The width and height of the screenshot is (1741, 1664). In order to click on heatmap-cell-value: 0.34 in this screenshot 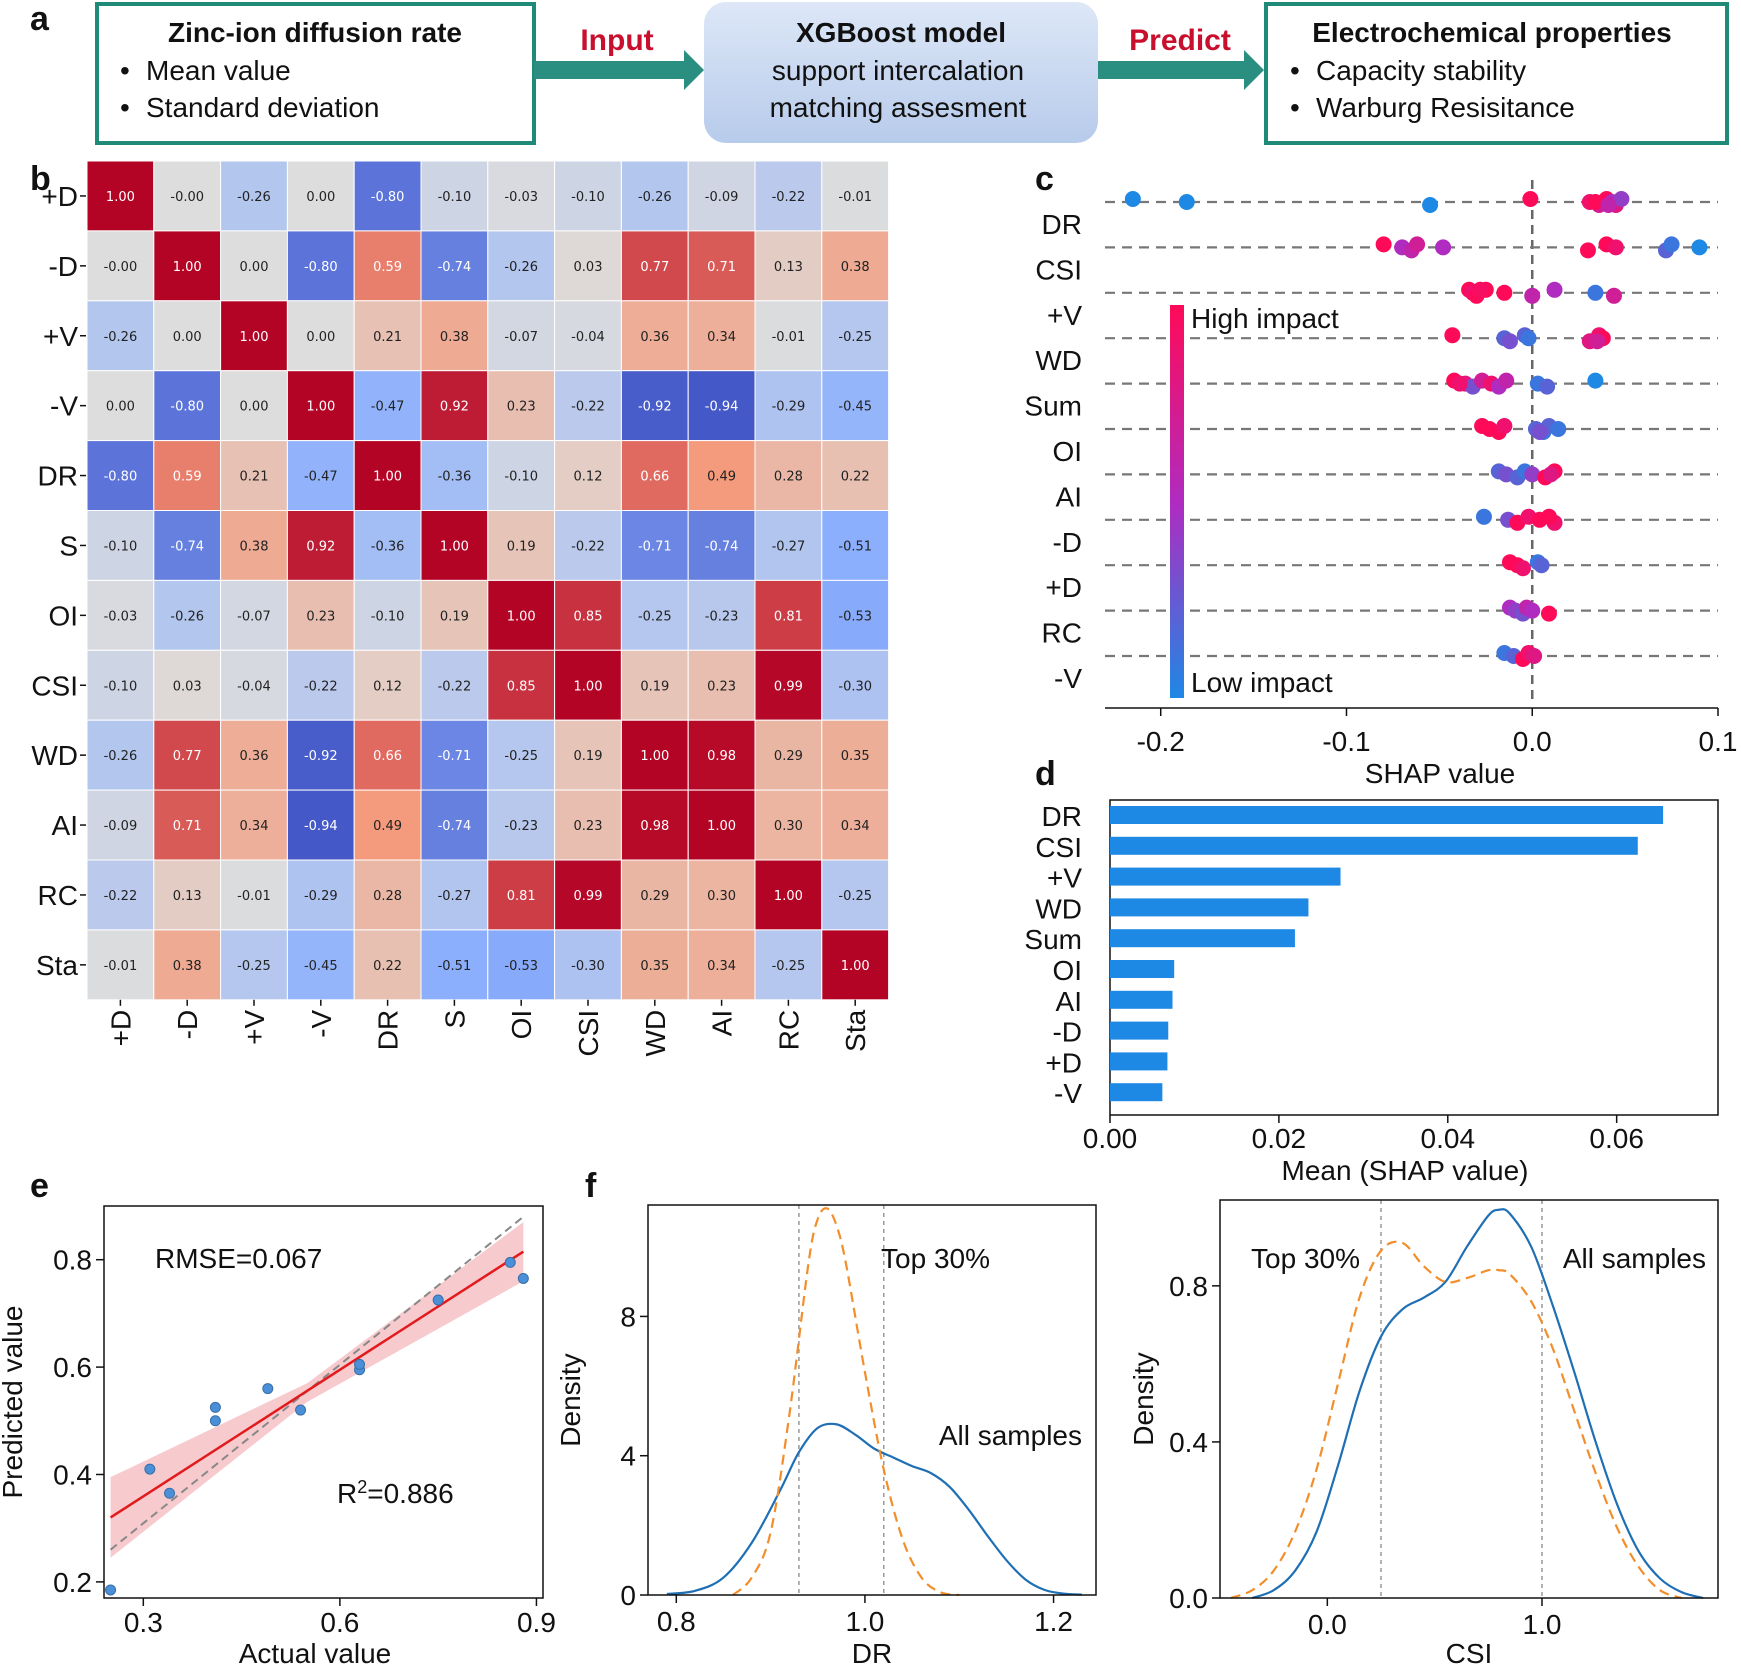, I will do `click(721, 337)`.